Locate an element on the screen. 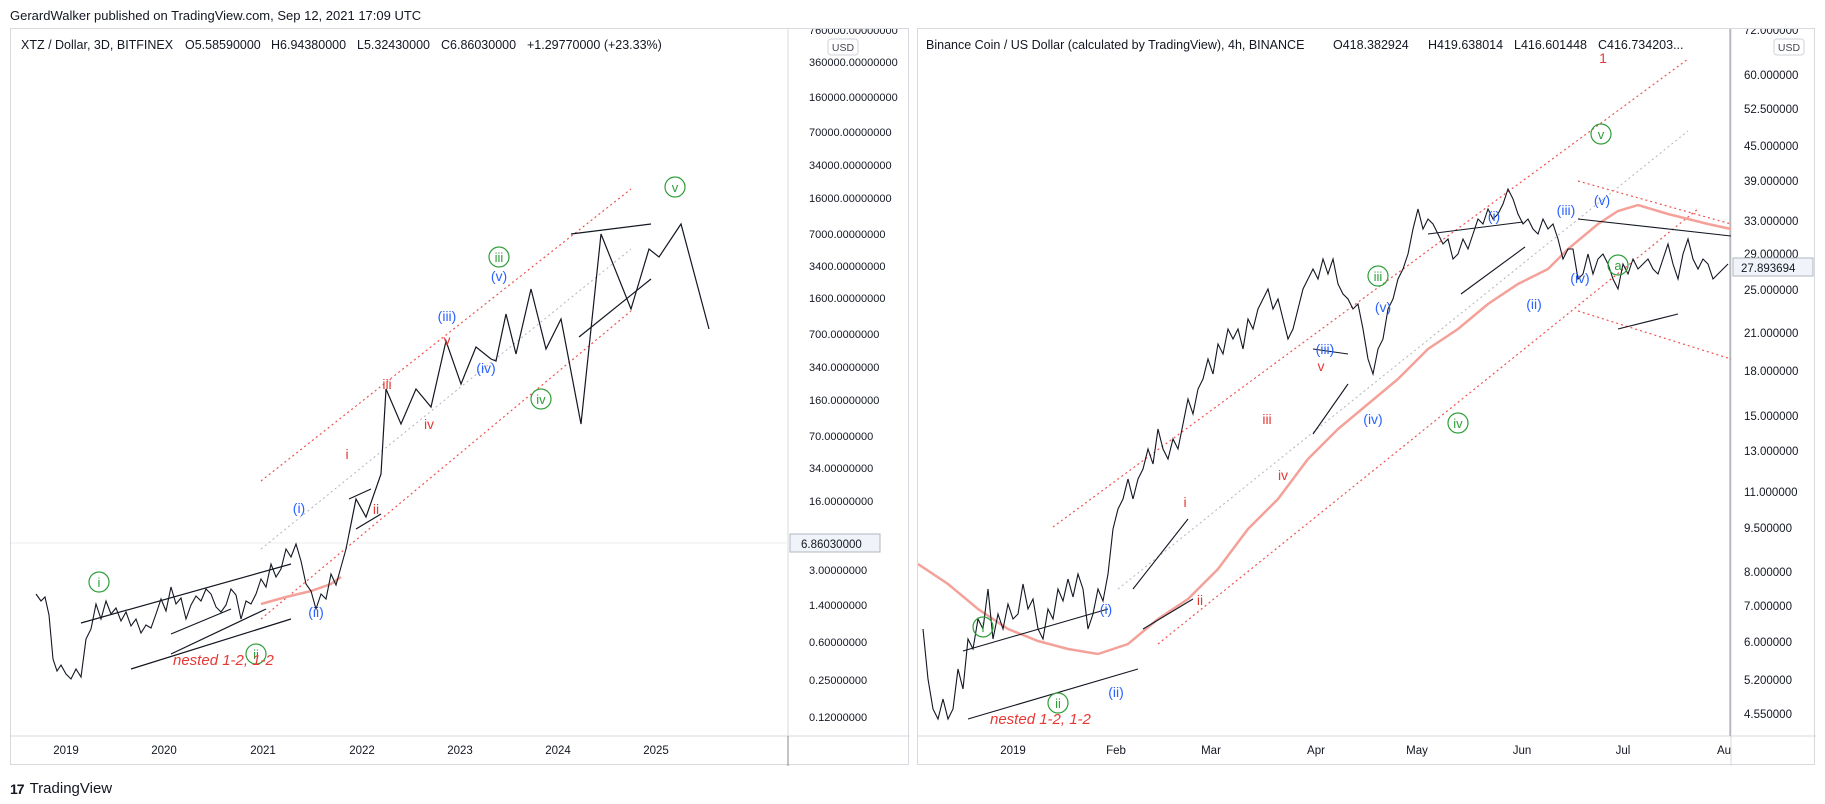 This screenshot has height=804, width=1825. xtz-wave-label: i is located at coordinates (99, 582).